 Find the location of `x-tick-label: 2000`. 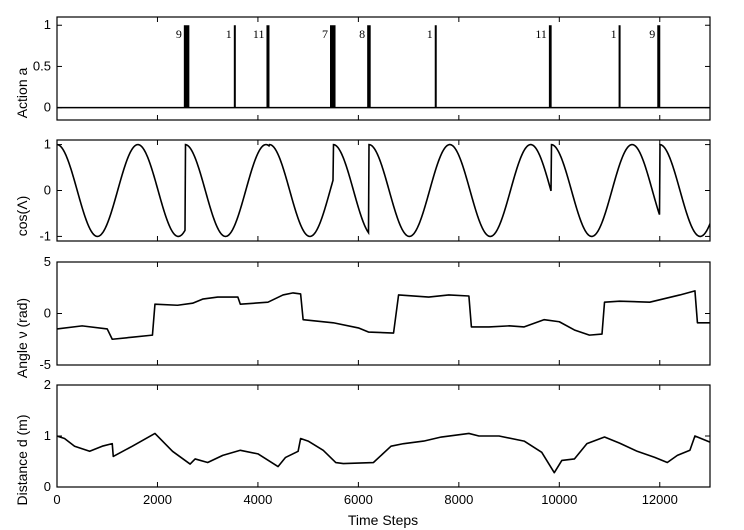

x-tick-label: 2000 is located at coordinates (157, 499).